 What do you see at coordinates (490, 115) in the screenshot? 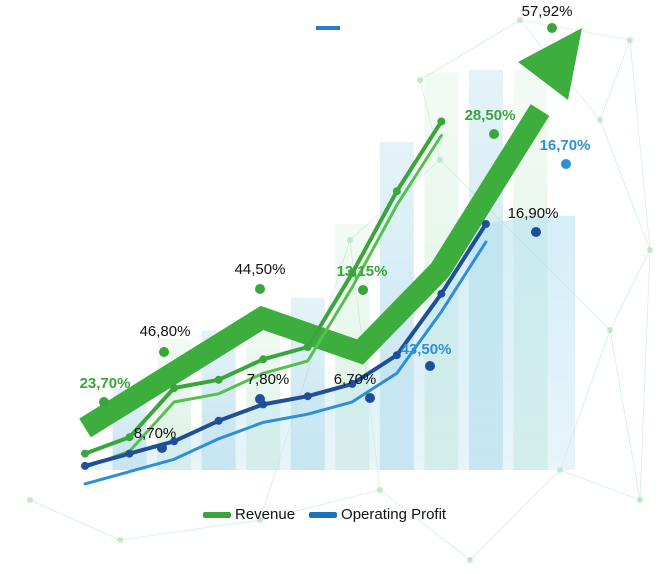
I see `point-label: 28,50%` at bounding box center [490, 115].